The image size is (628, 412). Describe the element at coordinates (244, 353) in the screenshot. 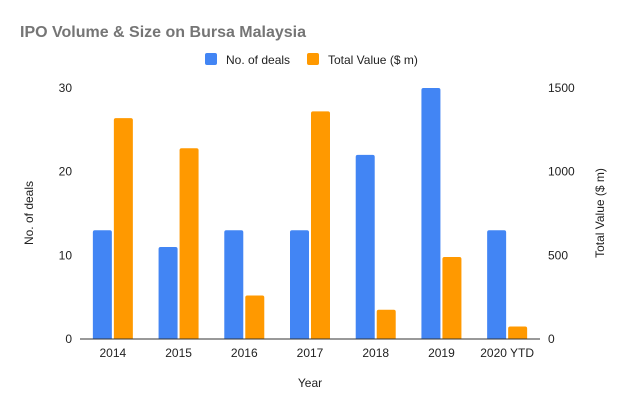

I see `x-tick-label: 2016` at that location.